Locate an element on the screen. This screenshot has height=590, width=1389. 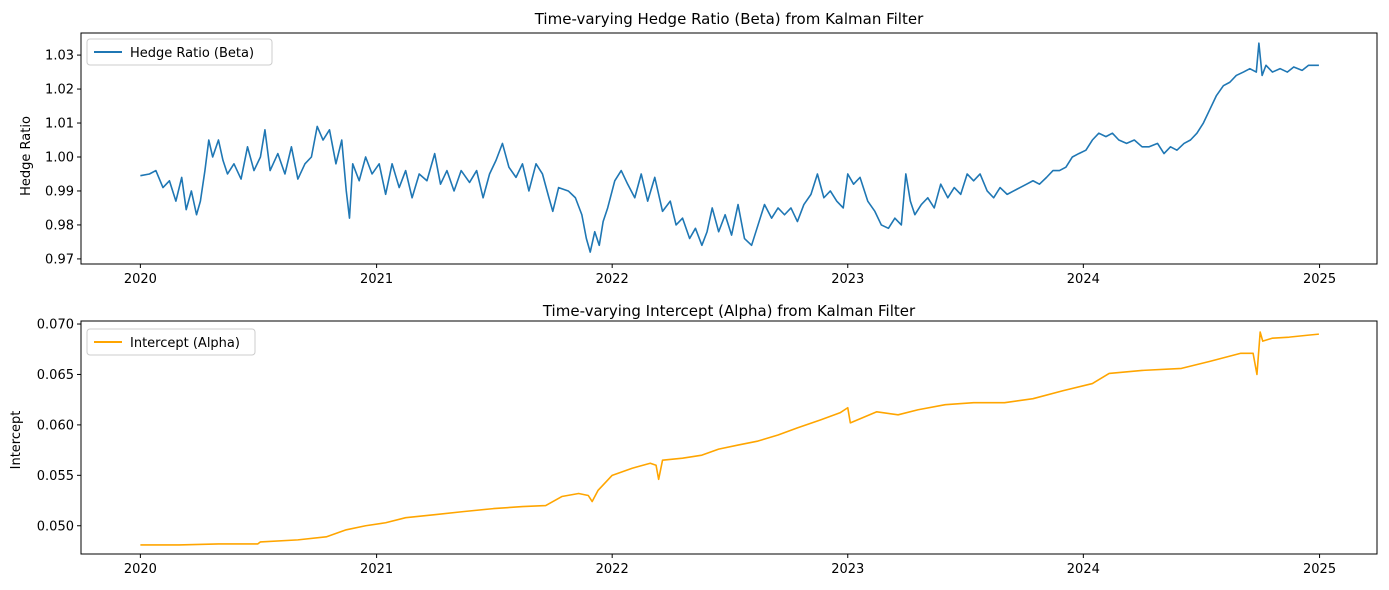
y-axis-label: Intercept is located at coordinates (16, 440).